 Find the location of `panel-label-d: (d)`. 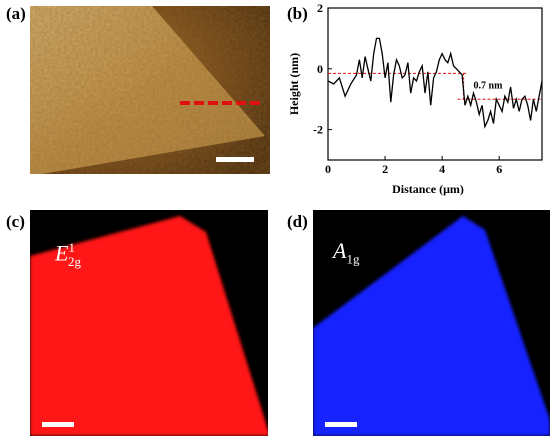

panel-label-d: (d) is located at coordinates (297, 221).